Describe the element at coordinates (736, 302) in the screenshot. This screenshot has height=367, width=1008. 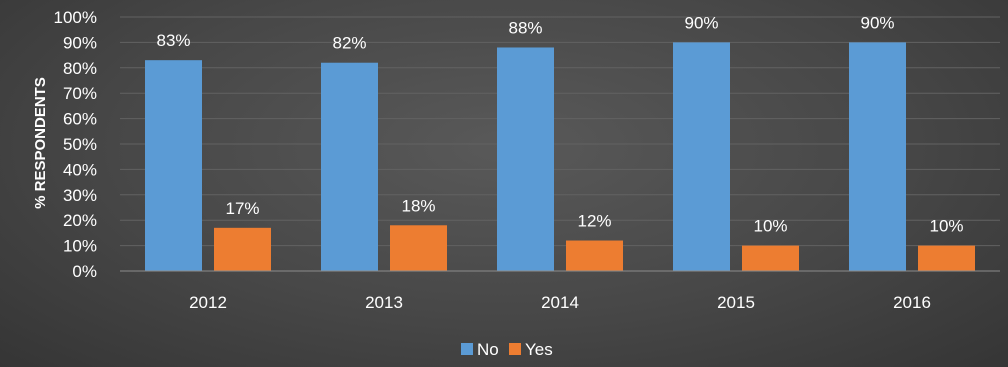
I see `x-tick-label: 2015` at that location.